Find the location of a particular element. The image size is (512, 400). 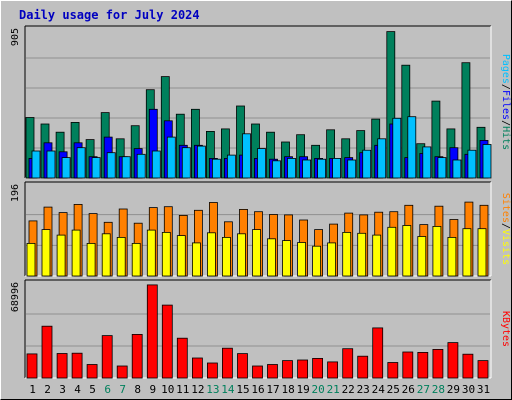

x-tick-day-13: 13 is located at coordinates (212, 389).